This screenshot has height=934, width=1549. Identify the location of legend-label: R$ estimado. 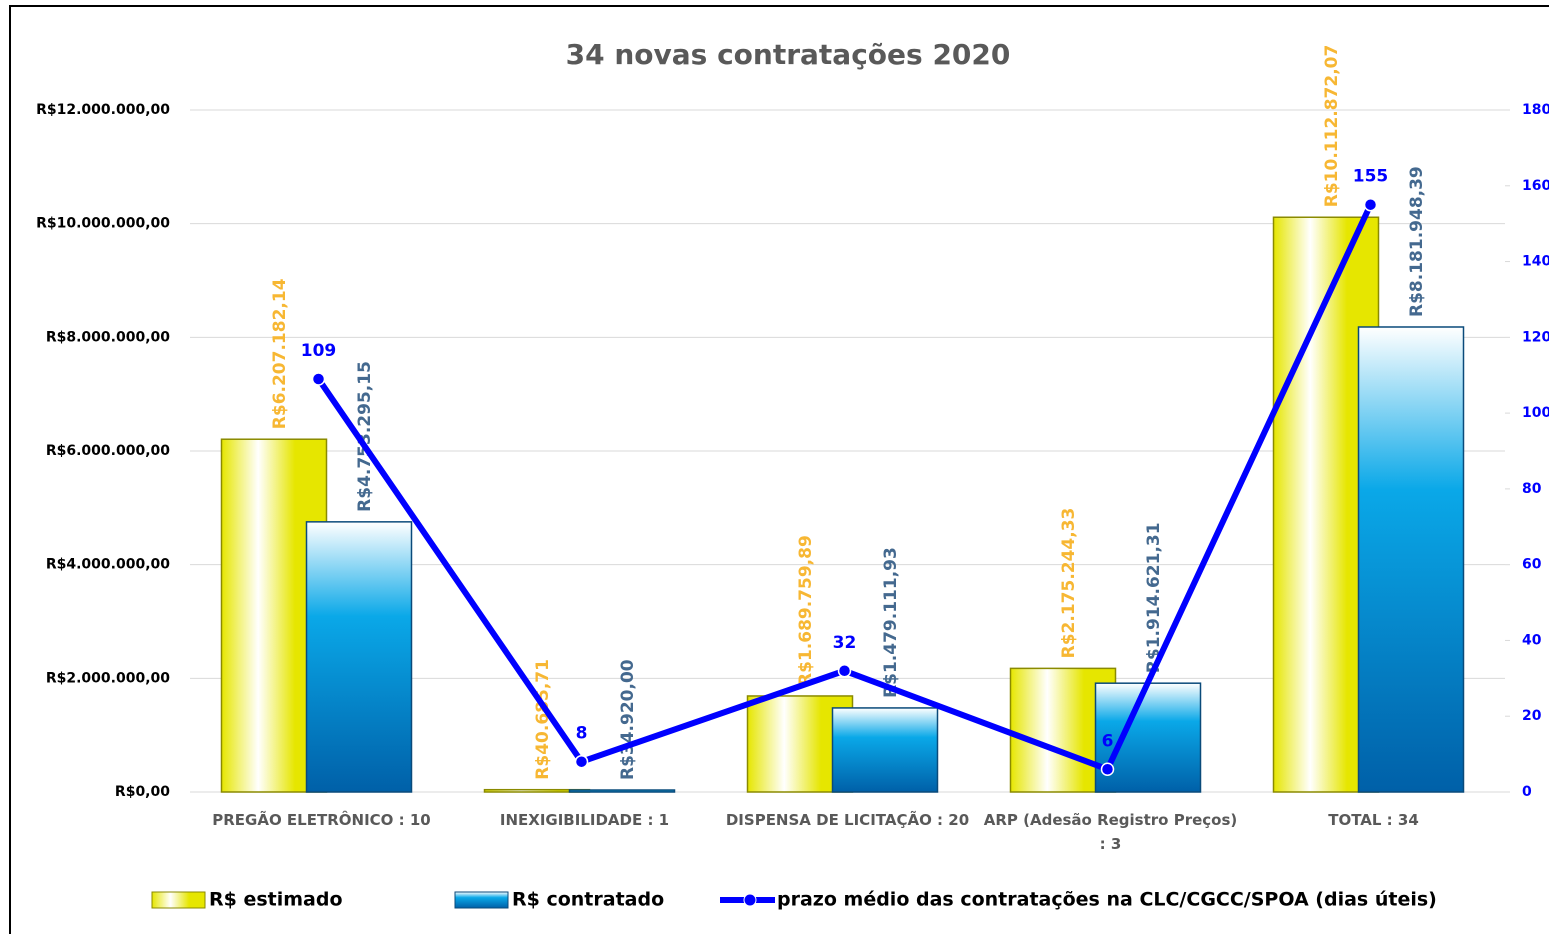
(276, 900).